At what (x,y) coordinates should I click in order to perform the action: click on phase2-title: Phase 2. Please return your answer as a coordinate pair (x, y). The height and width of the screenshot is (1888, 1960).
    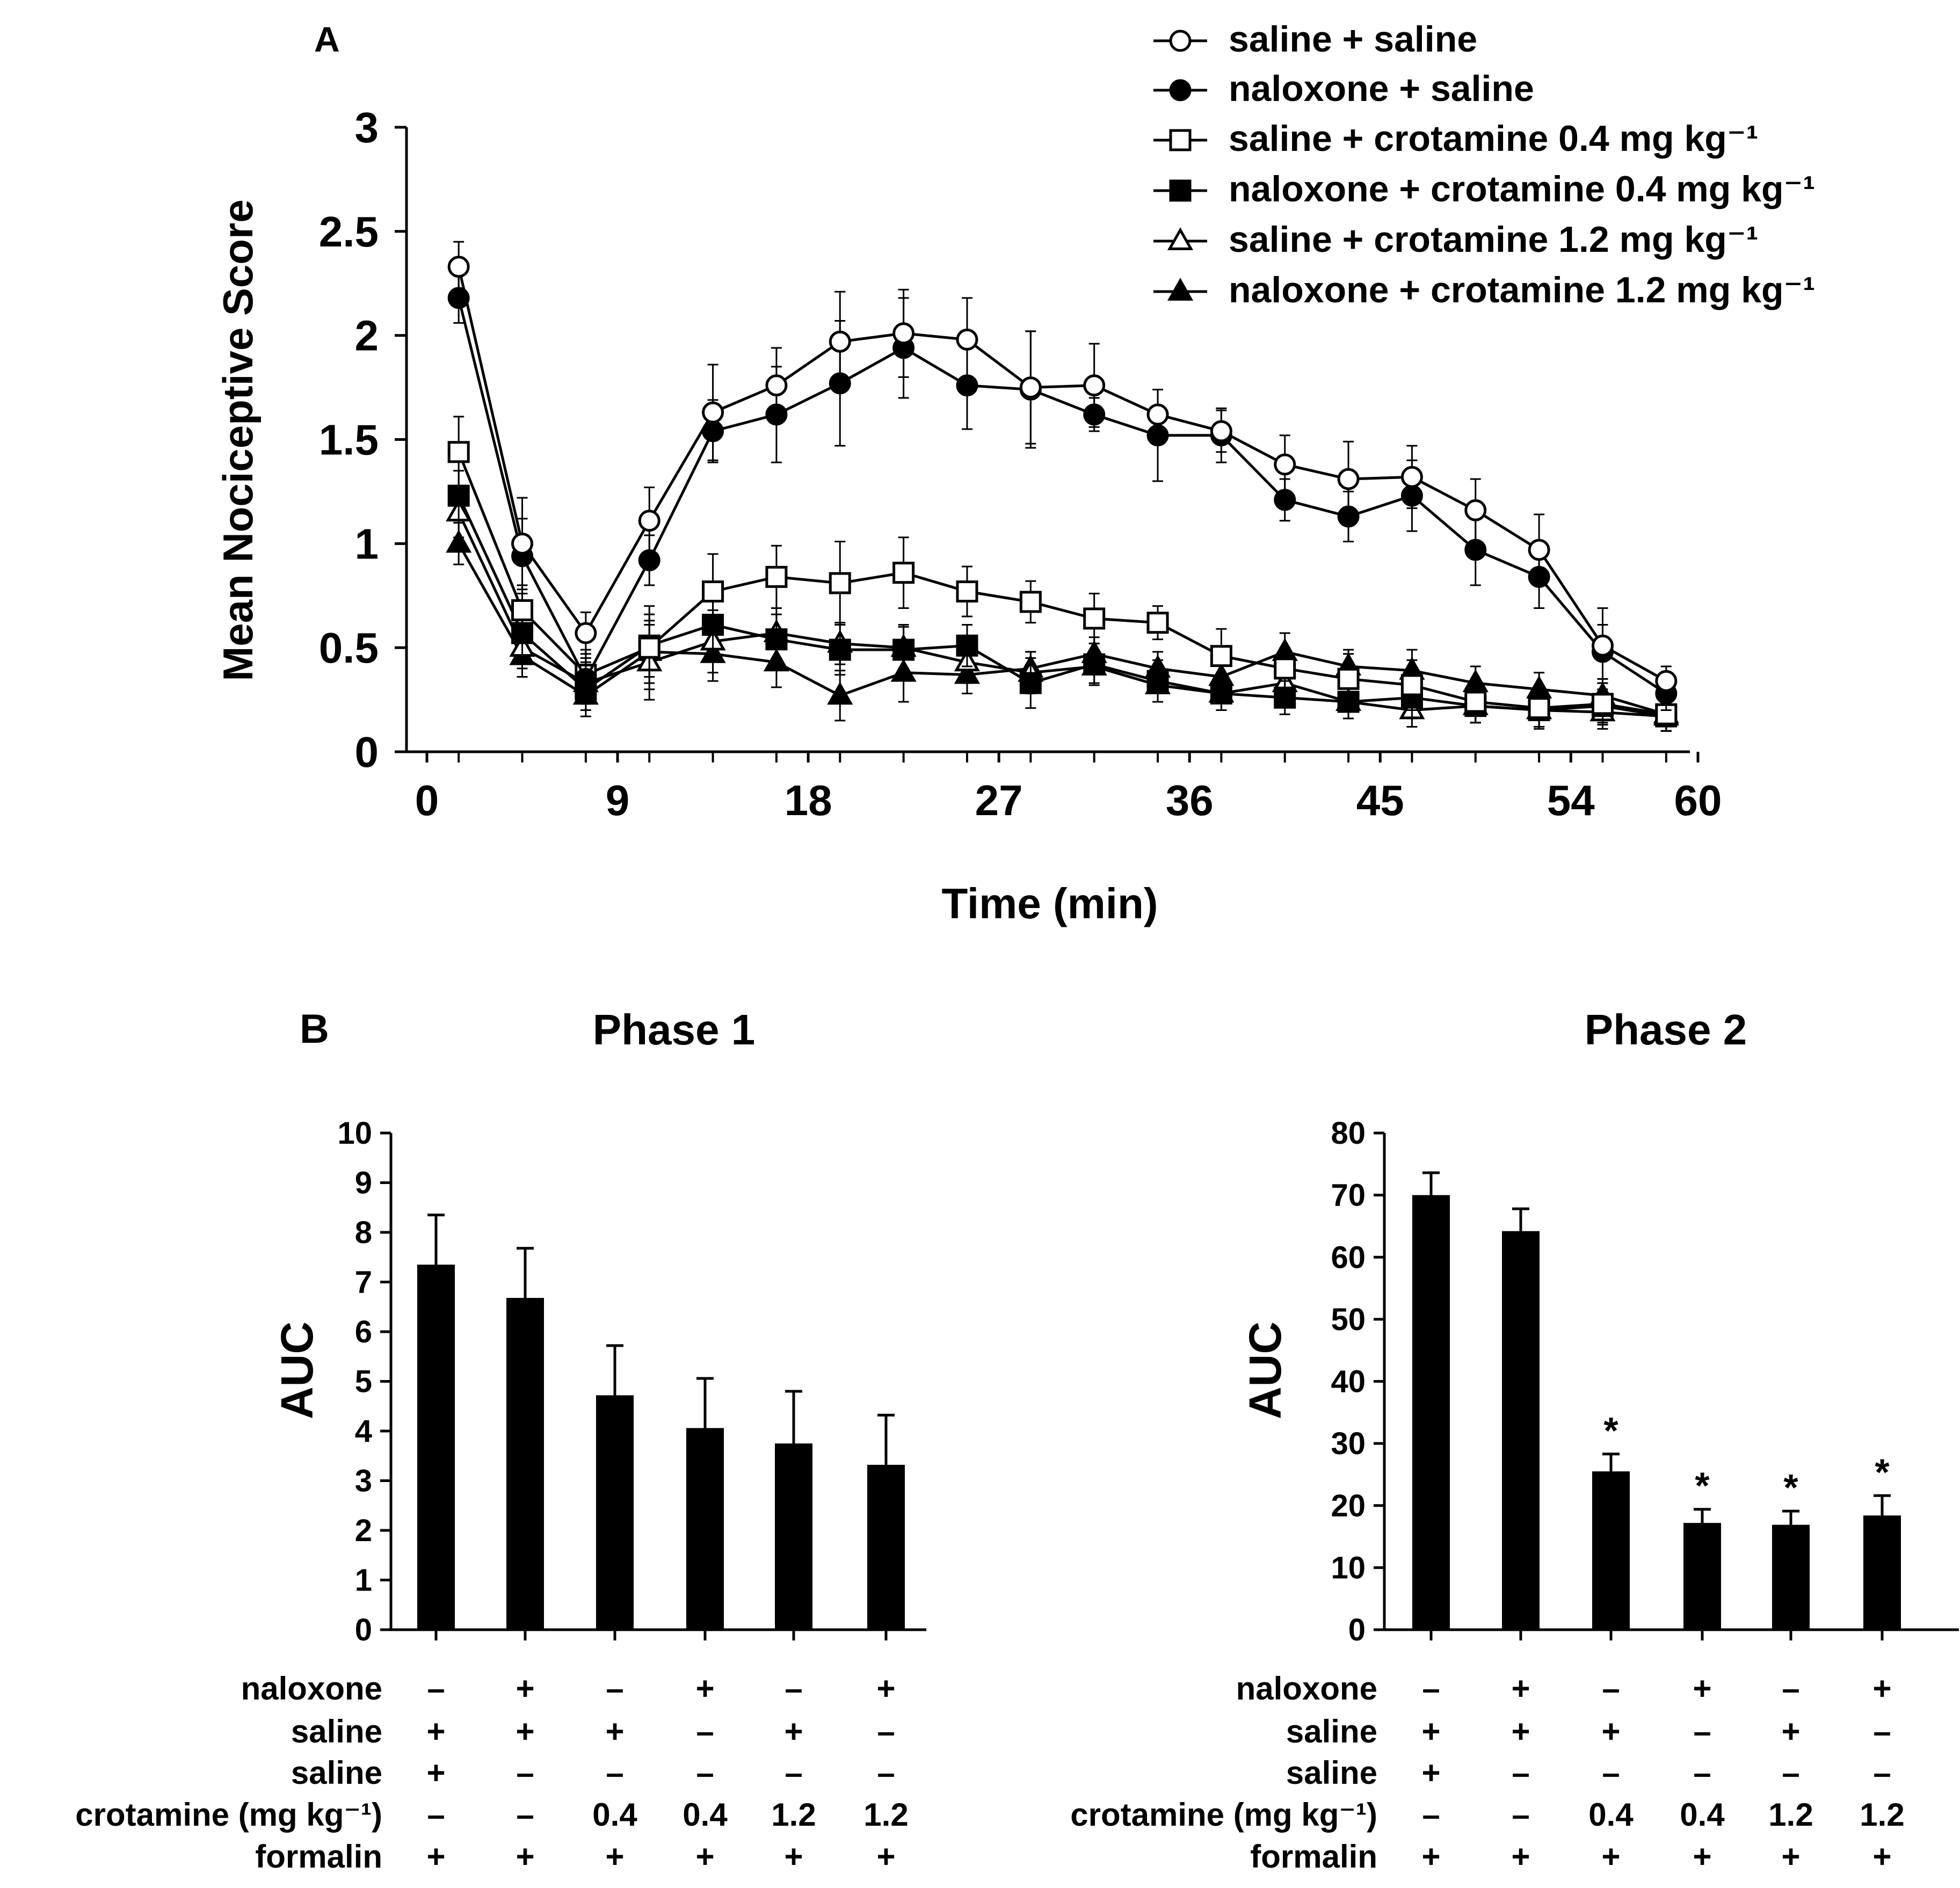
    Looking at the image, I should click on (1666, 1030).